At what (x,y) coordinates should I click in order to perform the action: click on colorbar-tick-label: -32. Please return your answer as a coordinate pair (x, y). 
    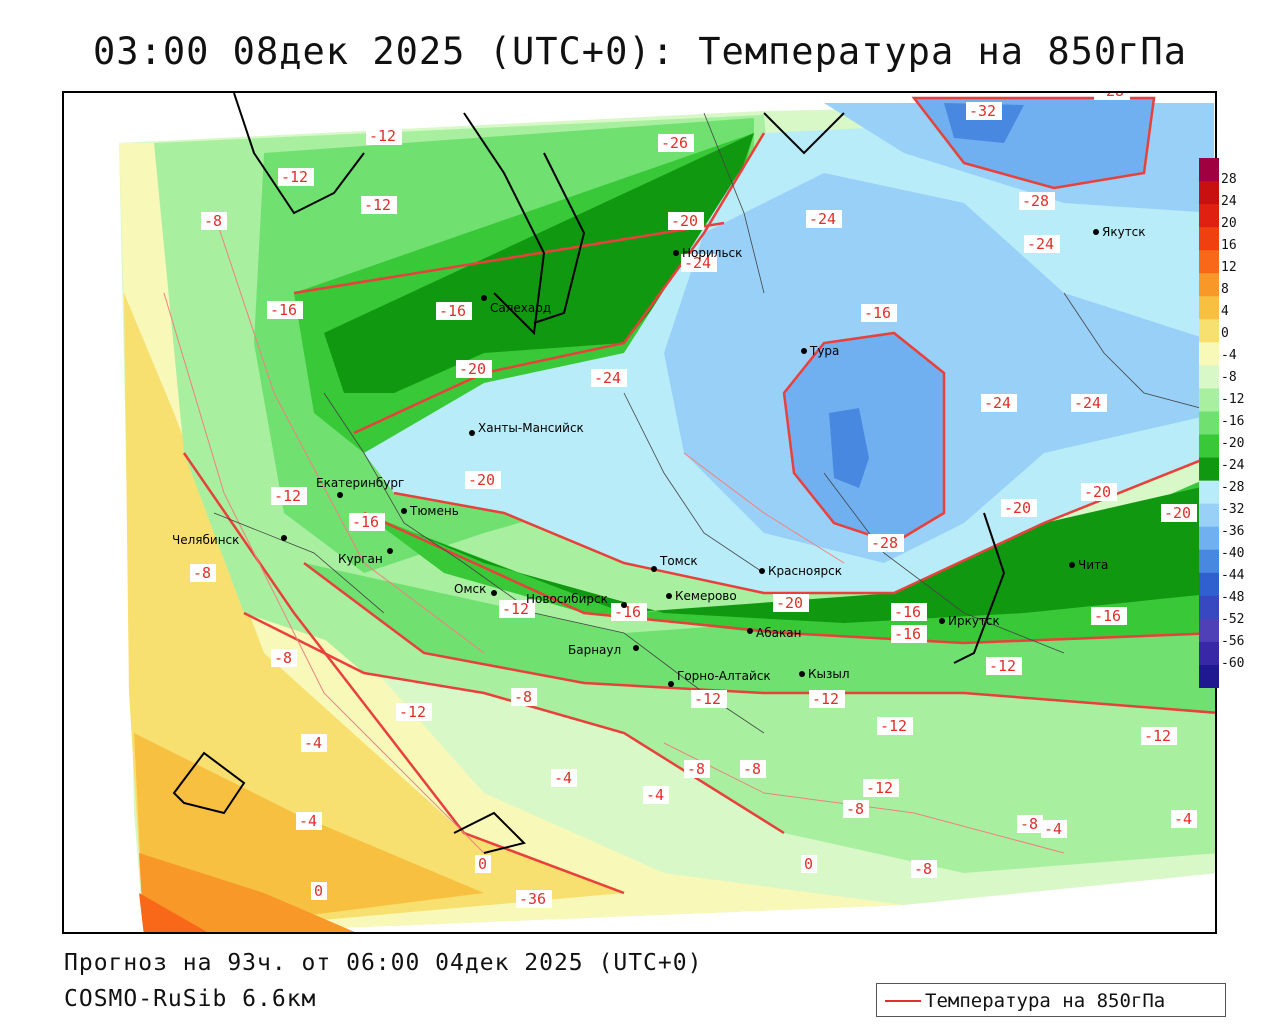
    Looking at the image, I should click on (1233, 509).